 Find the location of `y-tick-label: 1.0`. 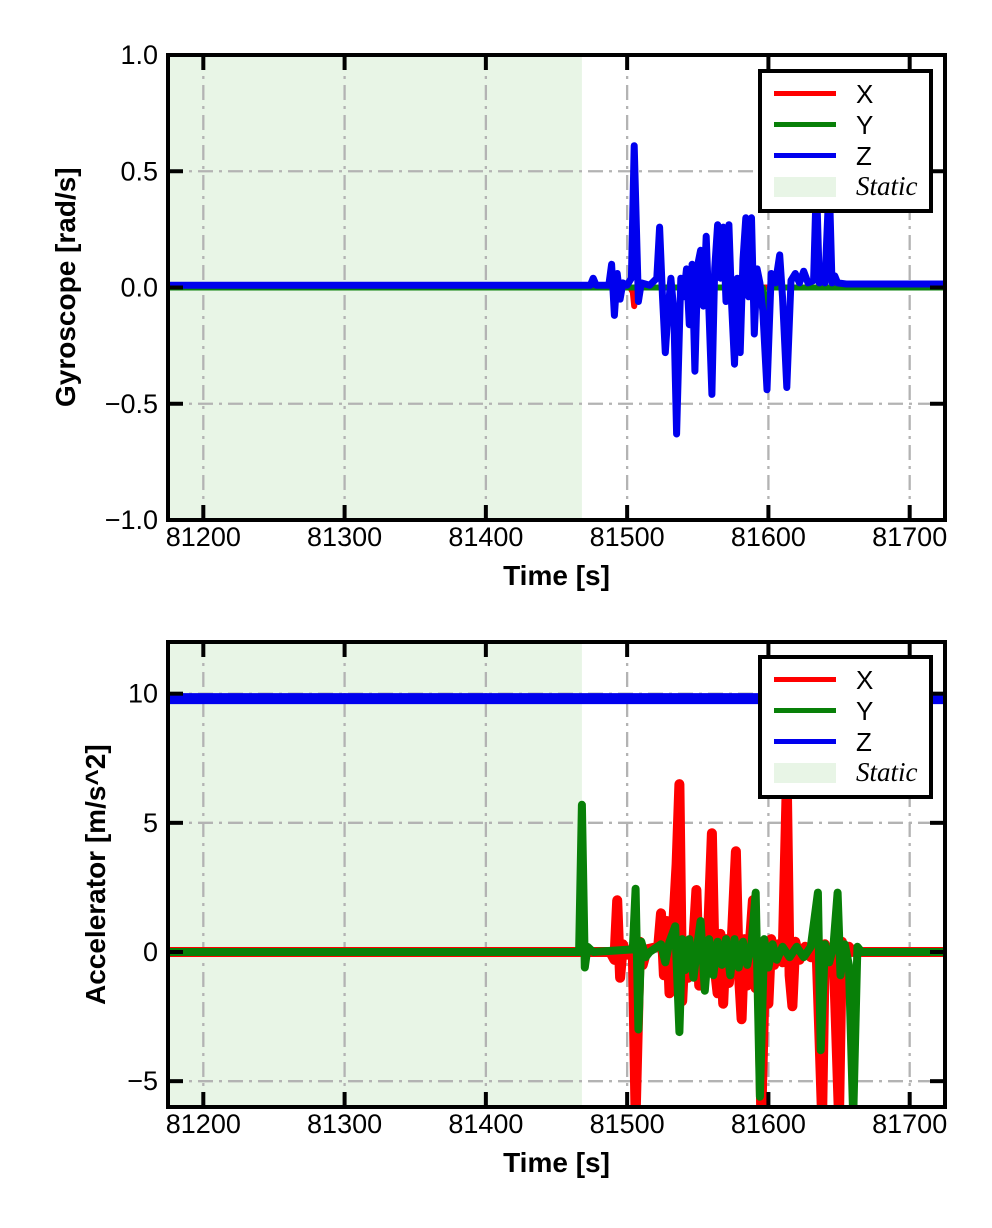

y-tick-label: 1.0 is located at coordinates (139, 55).